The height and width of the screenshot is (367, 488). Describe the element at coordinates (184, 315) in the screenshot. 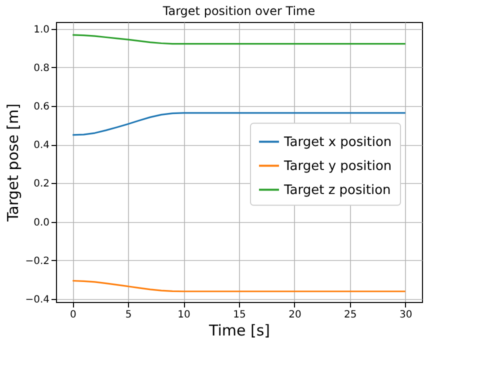

I see `x-tick-label: 10` at that location.